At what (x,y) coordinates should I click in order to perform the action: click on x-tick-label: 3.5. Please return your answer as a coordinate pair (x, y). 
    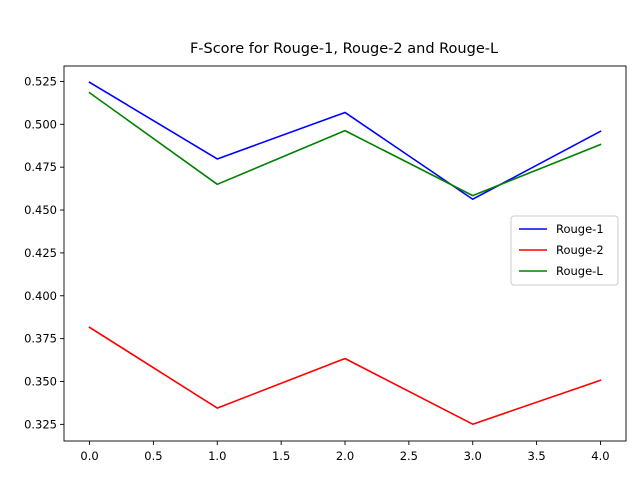
    Looking at the image, I should click on (536, 456).